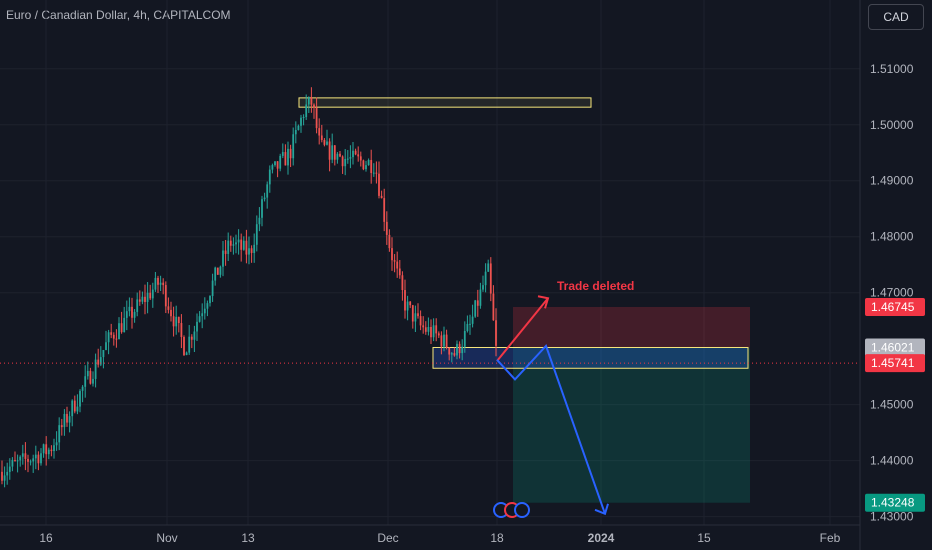 This screenshot has height=550, width=932. Describe the element at coordinates (892, 405) in the screenshot. I see `y-tick-label: 1.45000` at that location.